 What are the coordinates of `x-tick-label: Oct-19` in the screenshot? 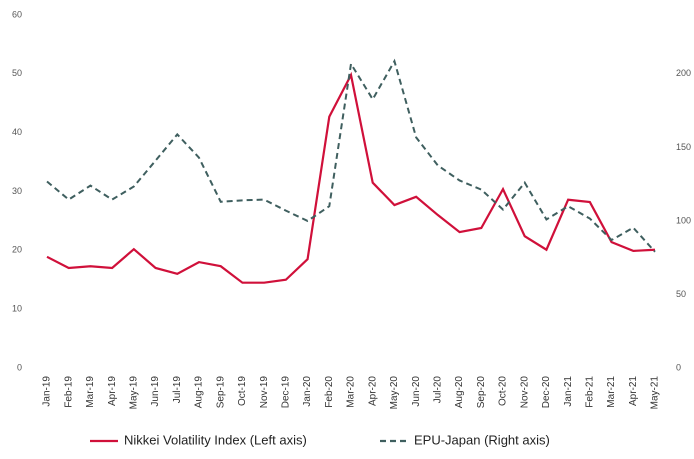 It's located at (242, 391).